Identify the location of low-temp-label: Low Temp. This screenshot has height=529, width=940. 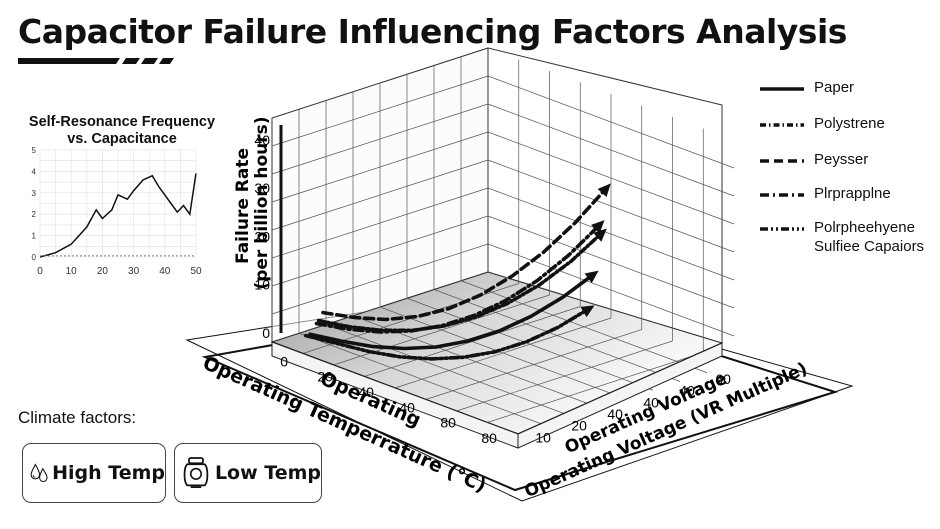
(267, 473).